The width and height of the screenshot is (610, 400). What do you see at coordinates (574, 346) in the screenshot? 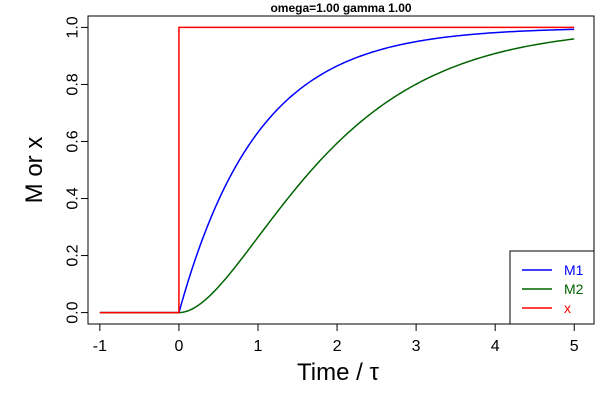
I see `x-tick-label: 5` at bounding box center [574, 346].